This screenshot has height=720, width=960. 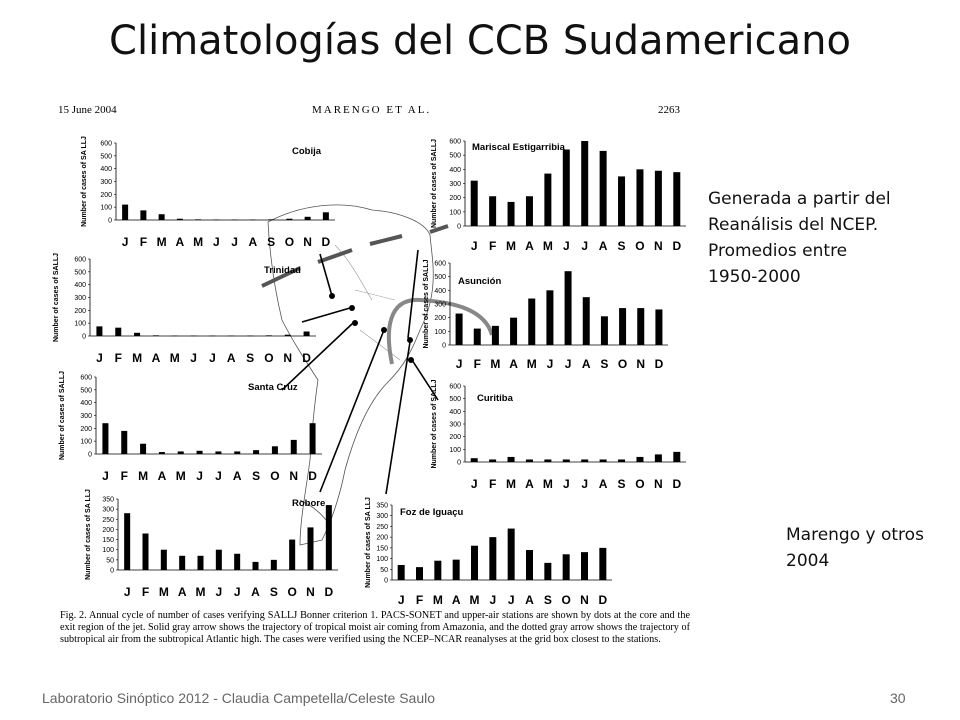 What do you see at coordinates (432, 512) in the screenshot?
I see `chart-title: Foz de Iguaçu` at bounding box center [432, 512].